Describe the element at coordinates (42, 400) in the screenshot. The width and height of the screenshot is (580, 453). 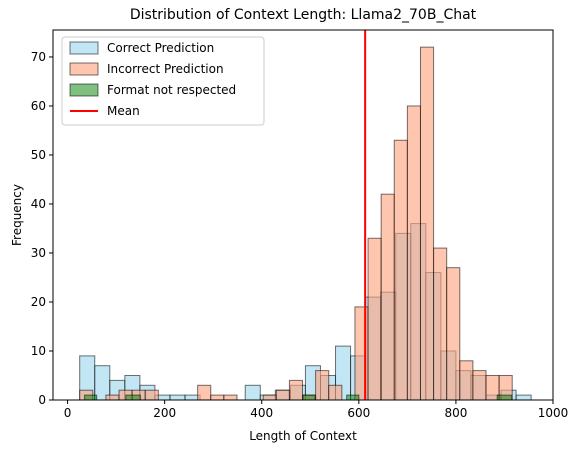
I see `y-tick-label: 0` at that location.